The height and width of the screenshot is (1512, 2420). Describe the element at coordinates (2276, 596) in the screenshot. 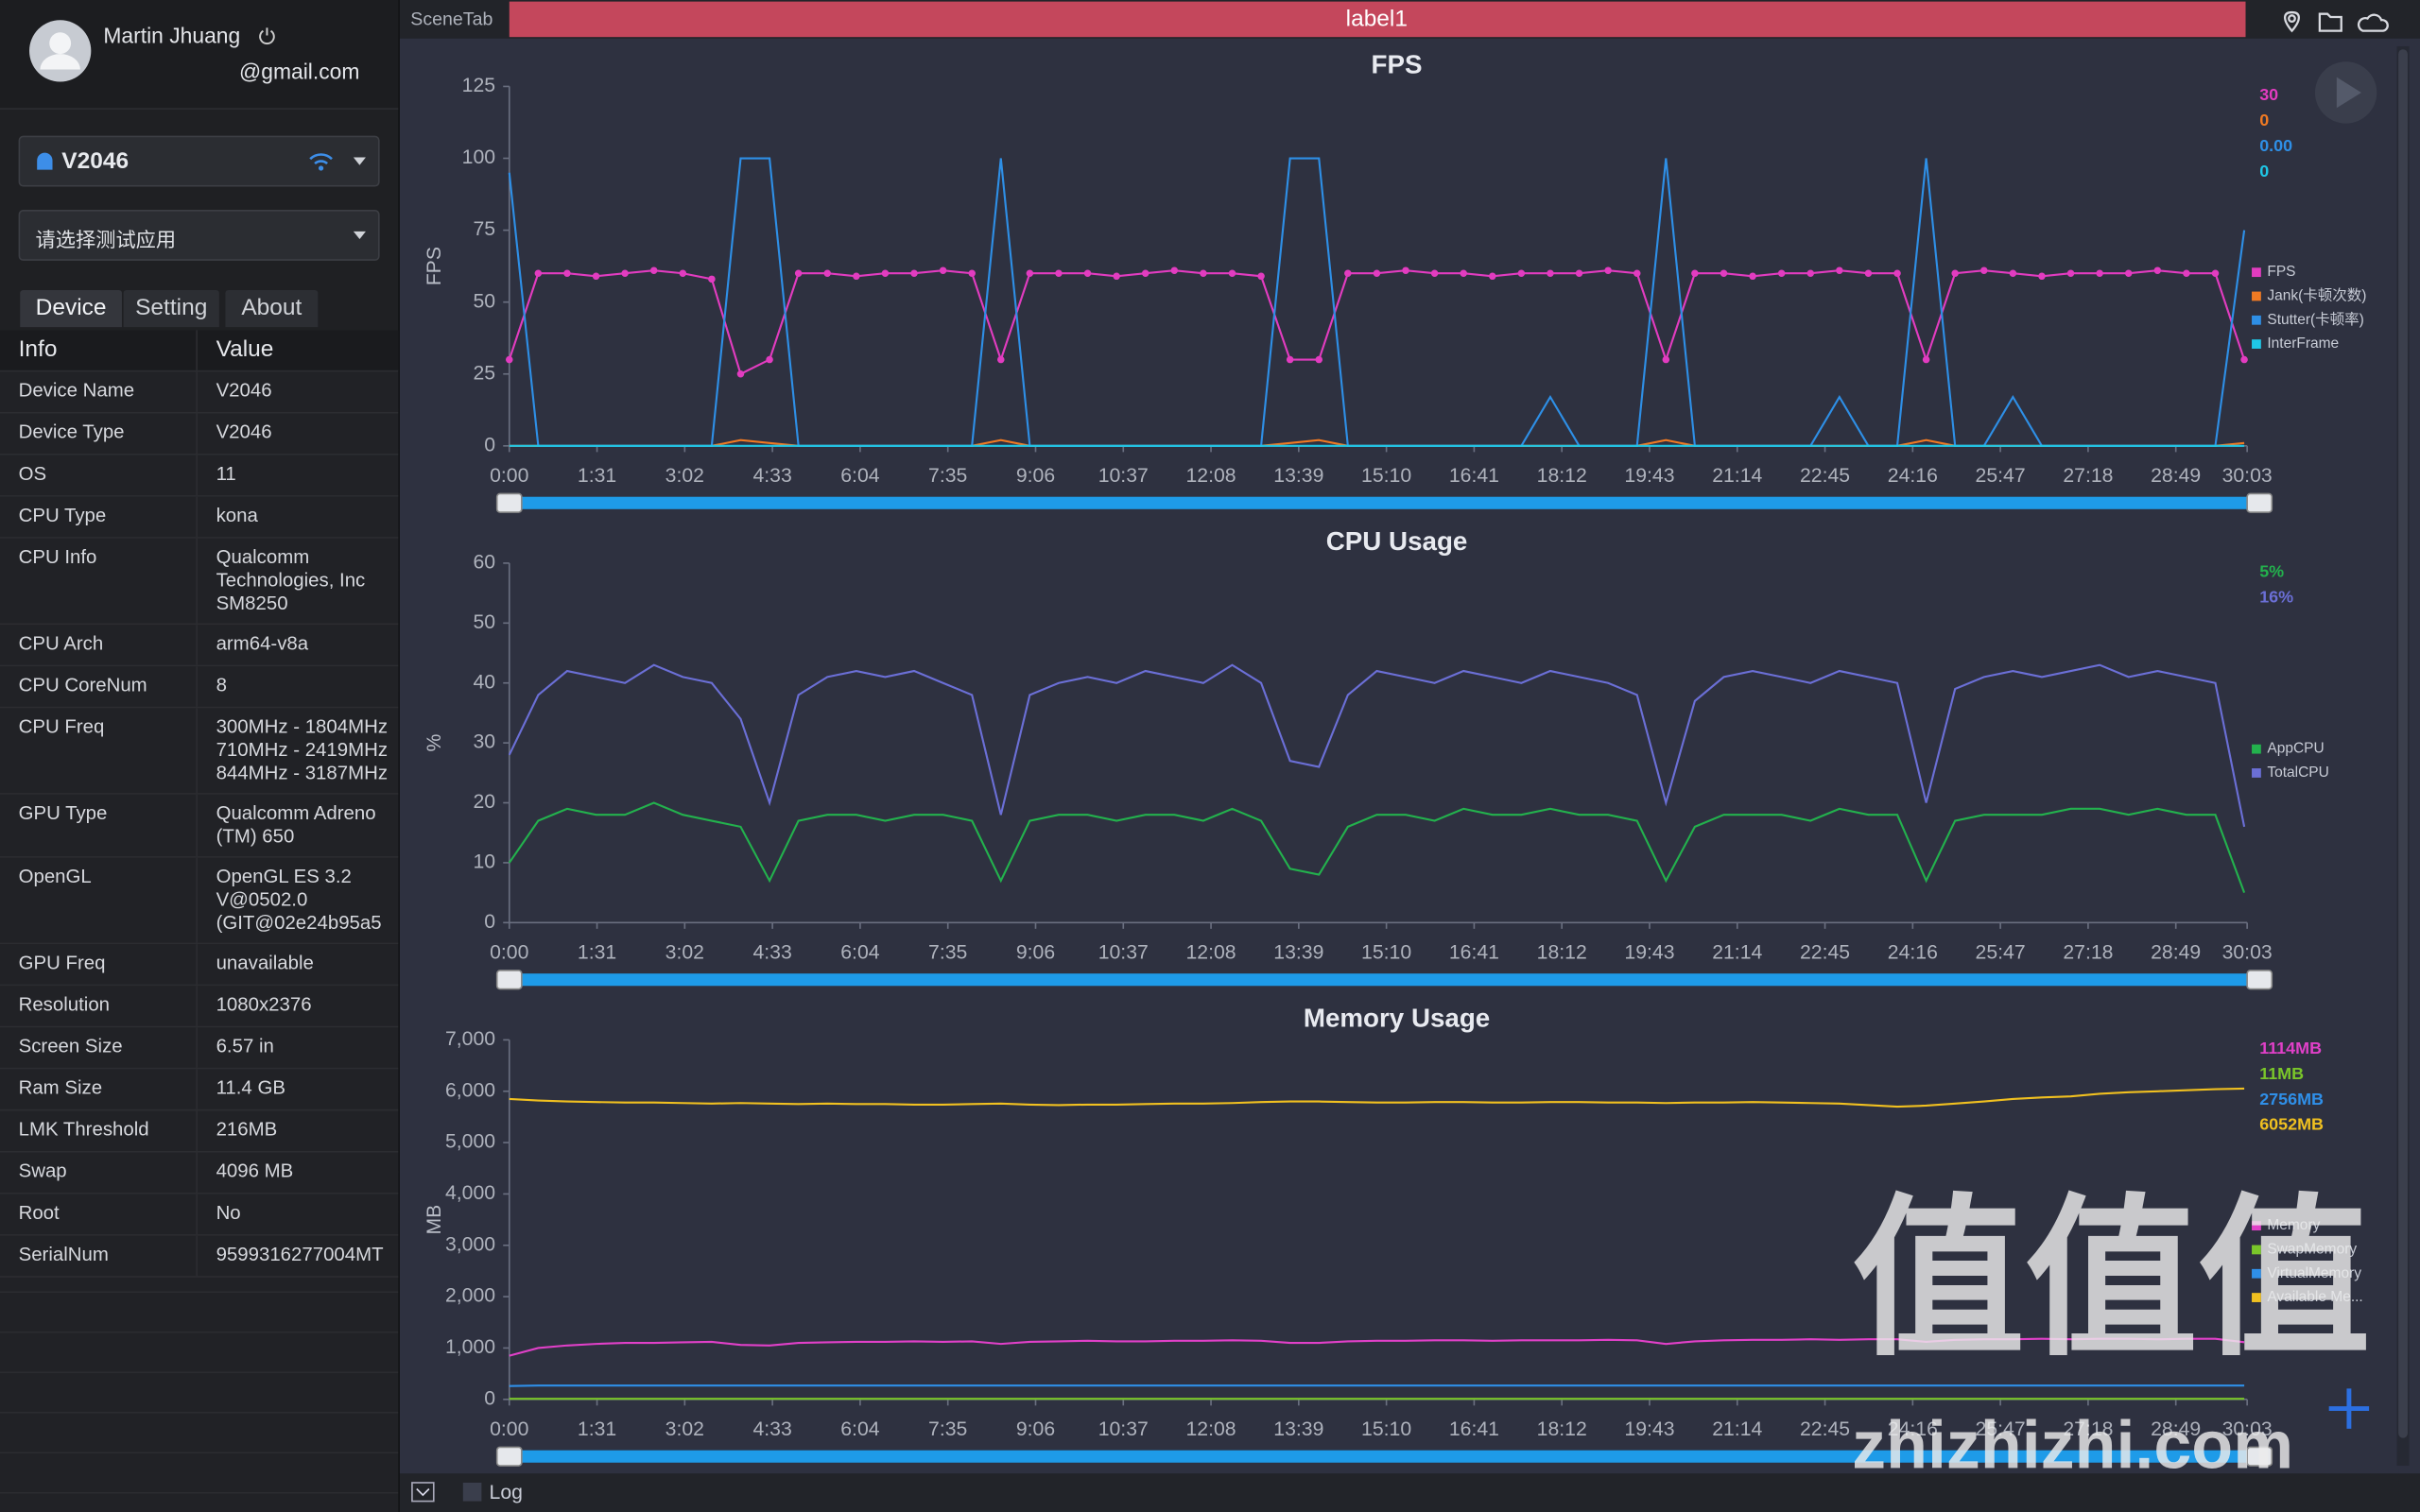

I see `legend-latest-value: 16%` at that location.